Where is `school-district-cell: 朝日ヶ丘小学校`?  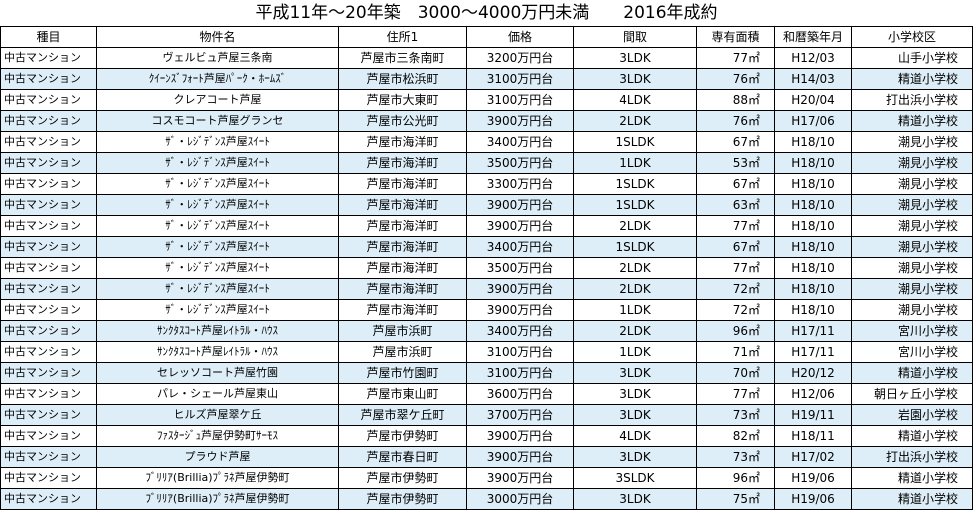
school-district-cell: 朝日ヶ丘小学校 is located at coordinates (912, 394).